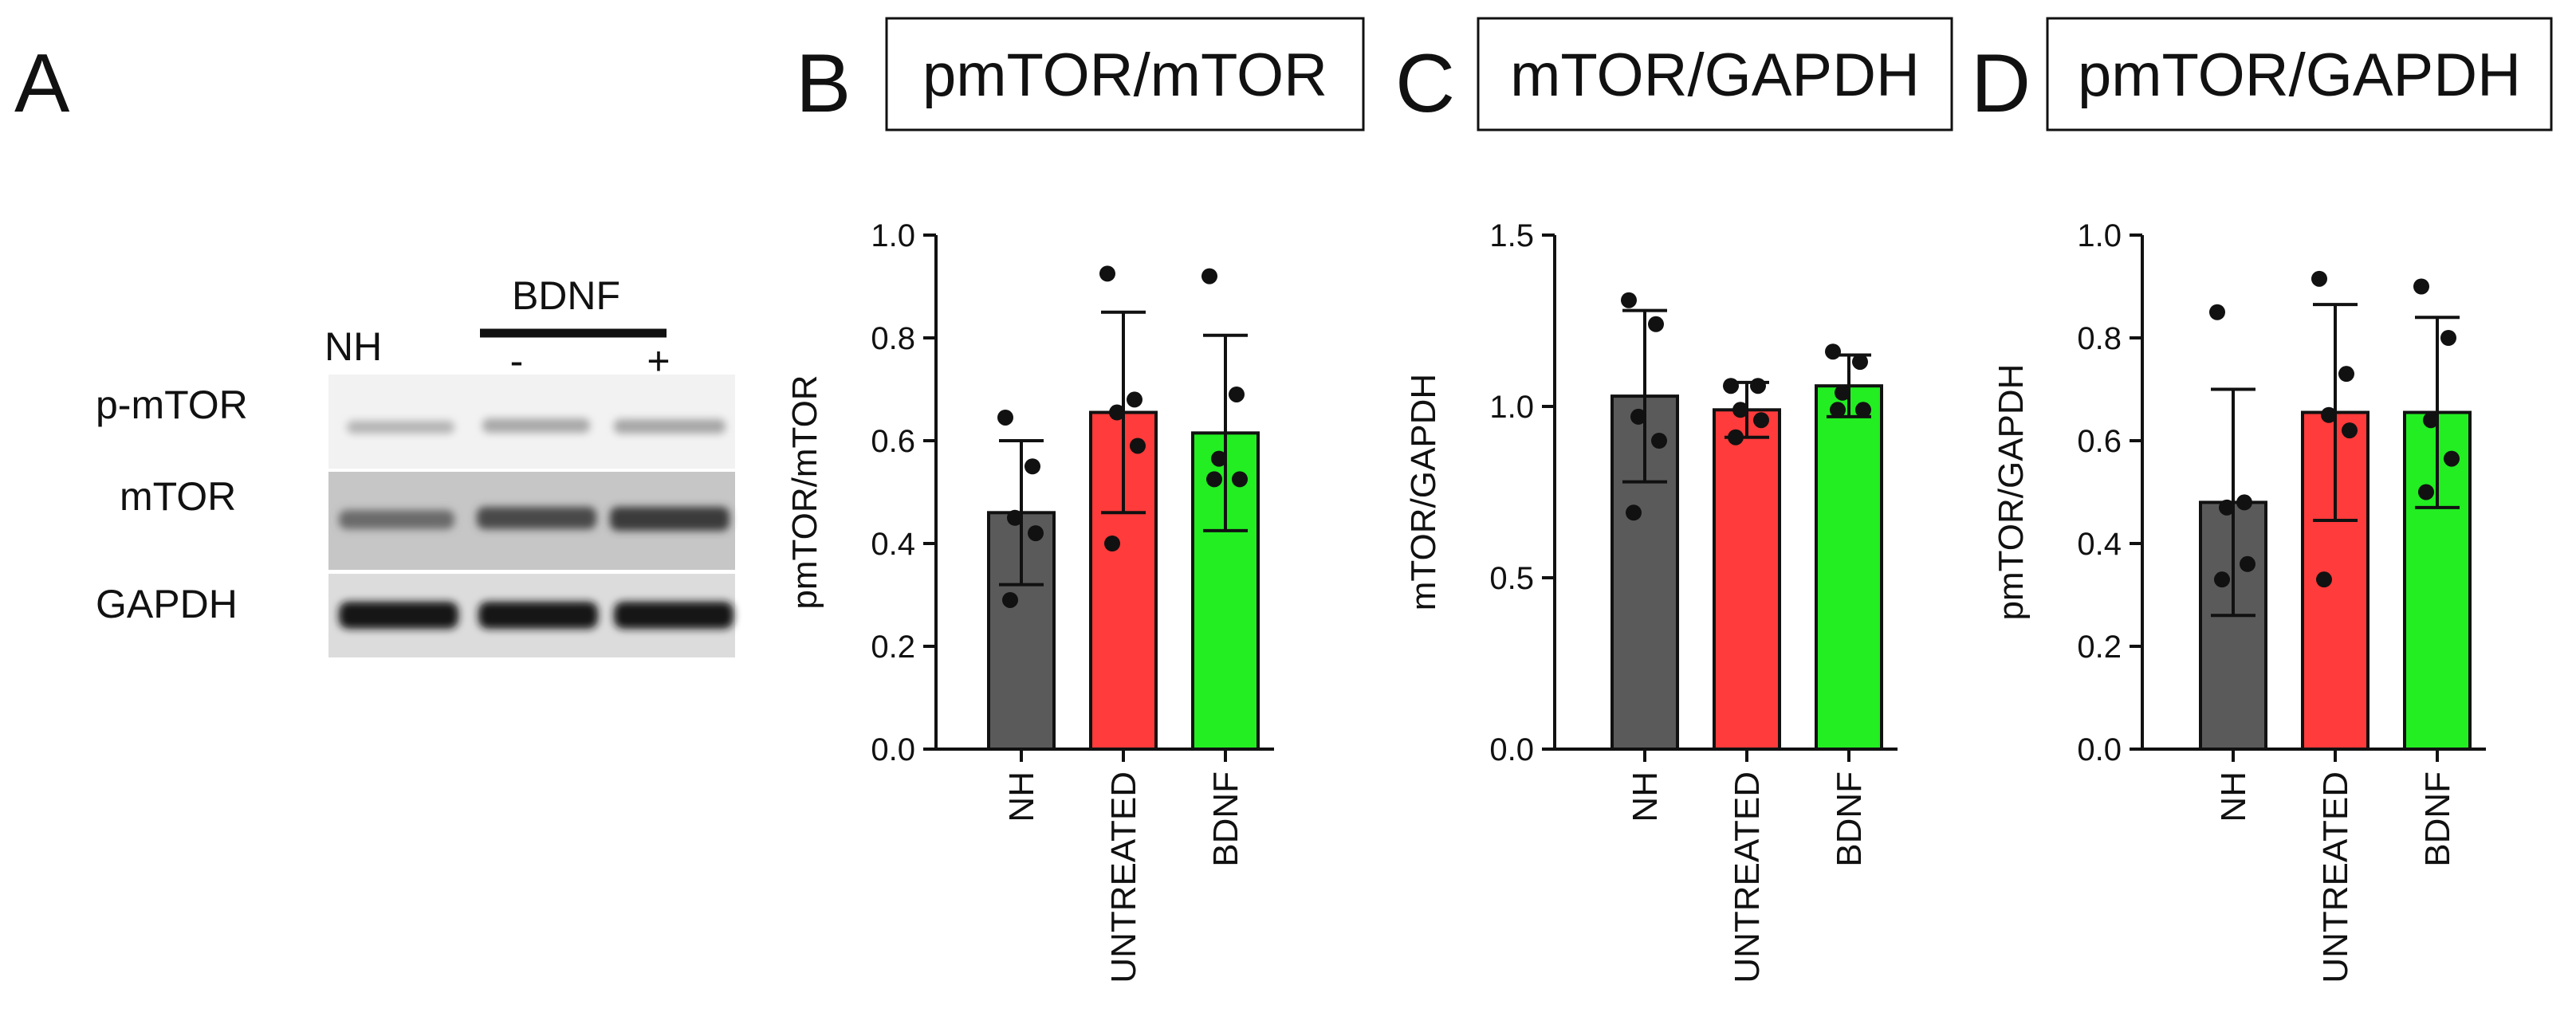 This screenshot has width=2576, height=1036. What do you see at coordinates (1651, 600) in the screenshot?
I see `chart-mtor-gapdh: 0.0 0.5 1.0 1.5 mTOR/GAPDH NH UNTREATED BDNF` at bounding box center [1651, 600].